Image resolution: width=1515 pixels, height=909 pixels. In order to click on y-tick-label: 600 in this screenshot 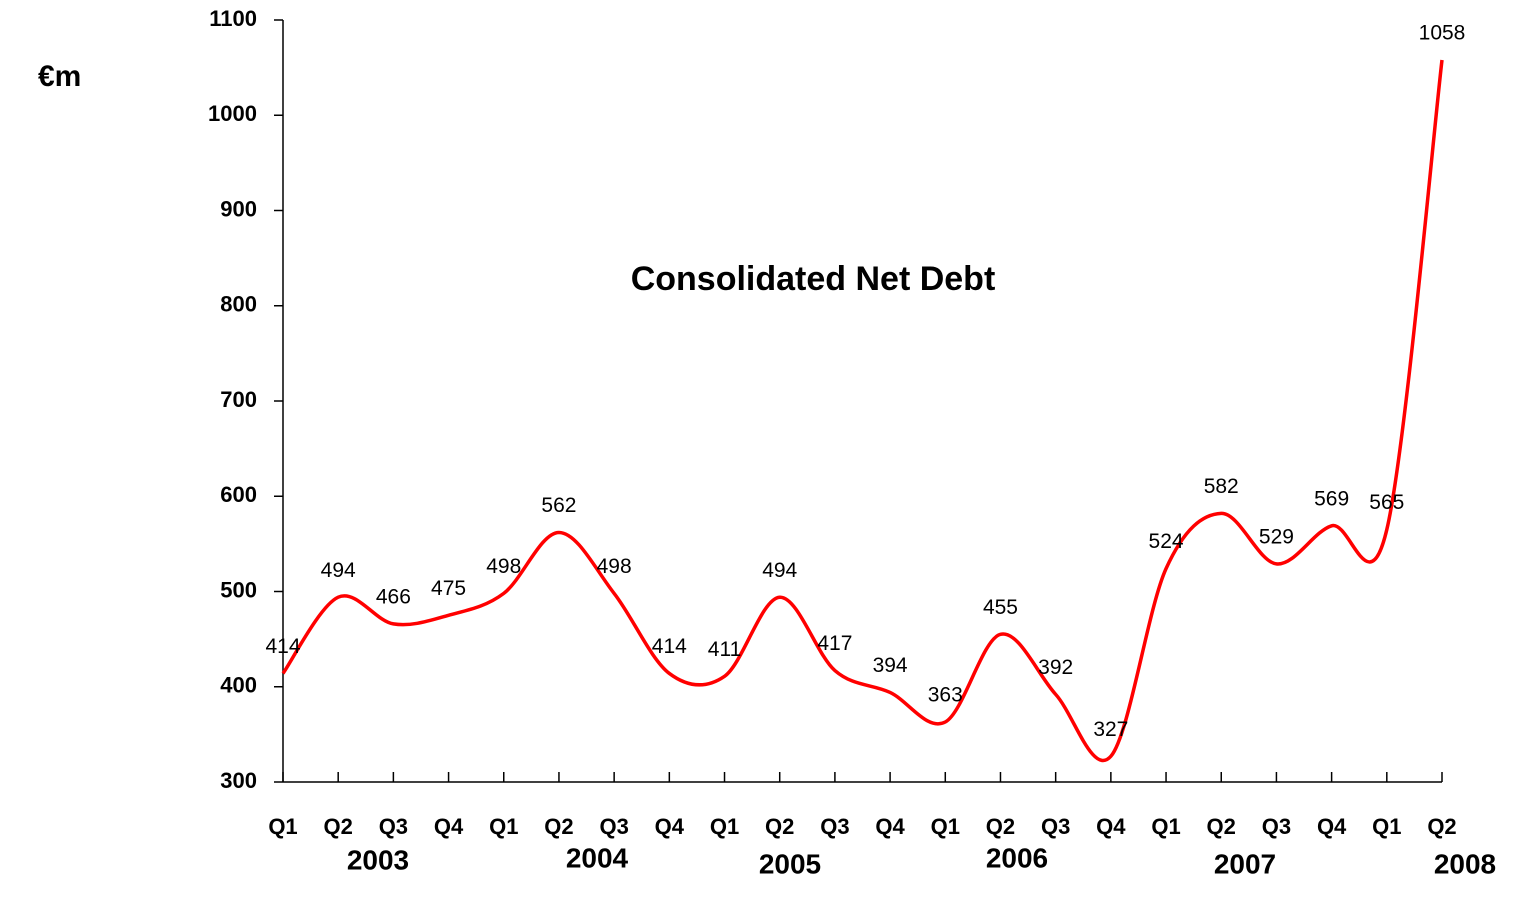, I will do `click(238, 494)`.